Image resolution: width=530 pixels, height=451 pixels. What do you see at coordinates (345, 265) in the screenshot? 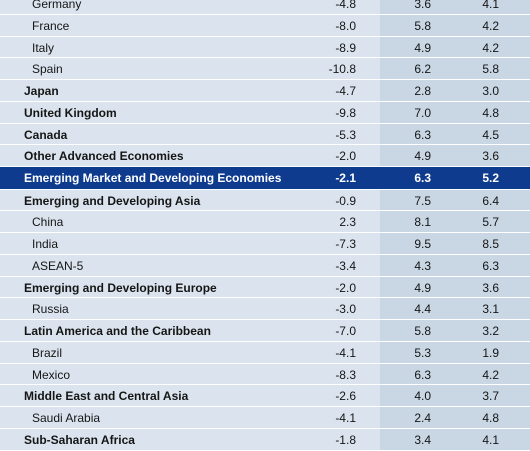
I see `cell-estimate: -3.4` at bounding box center [345, 265].